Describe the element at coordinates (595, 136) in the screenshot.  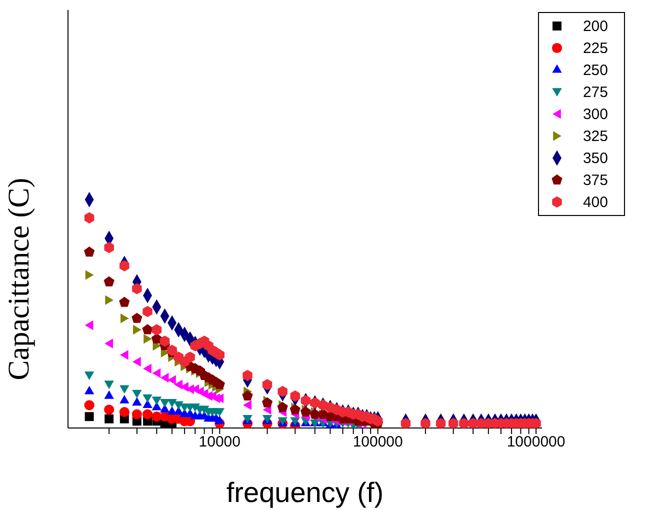
I see `legend-label: 325` at that location.